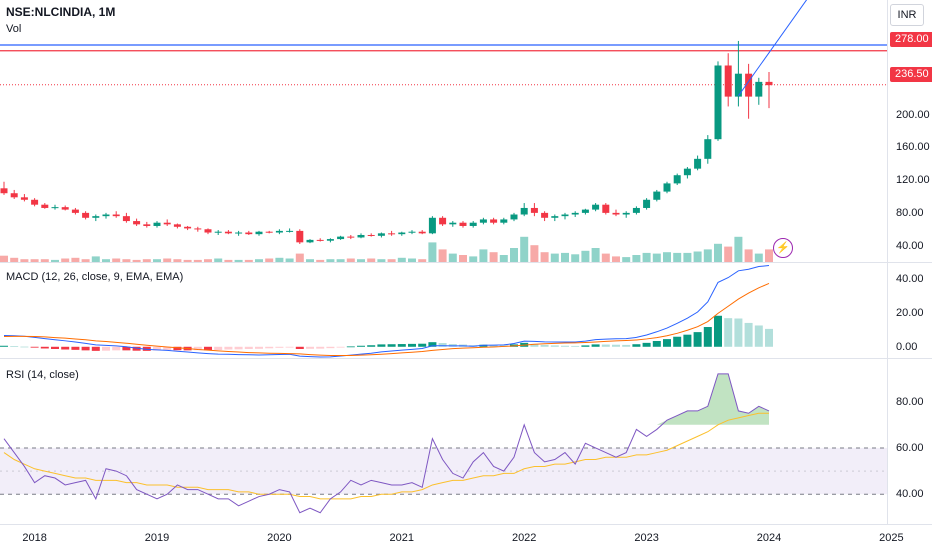 The height and width of the screenshot is (550, 932). I want to click on time-axis-label: 2020, so click(279, 538).